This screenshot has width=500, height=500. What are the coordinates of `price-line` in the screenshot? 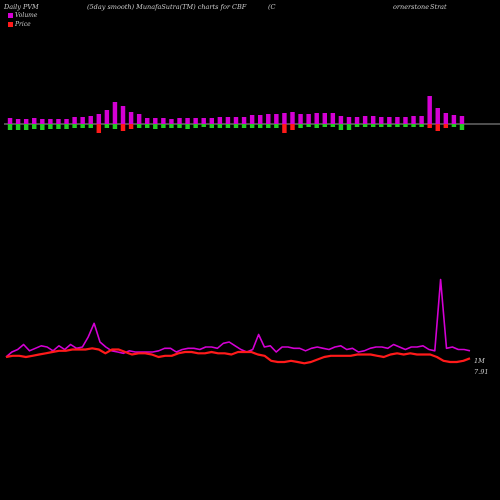 It's located at (238, 356).